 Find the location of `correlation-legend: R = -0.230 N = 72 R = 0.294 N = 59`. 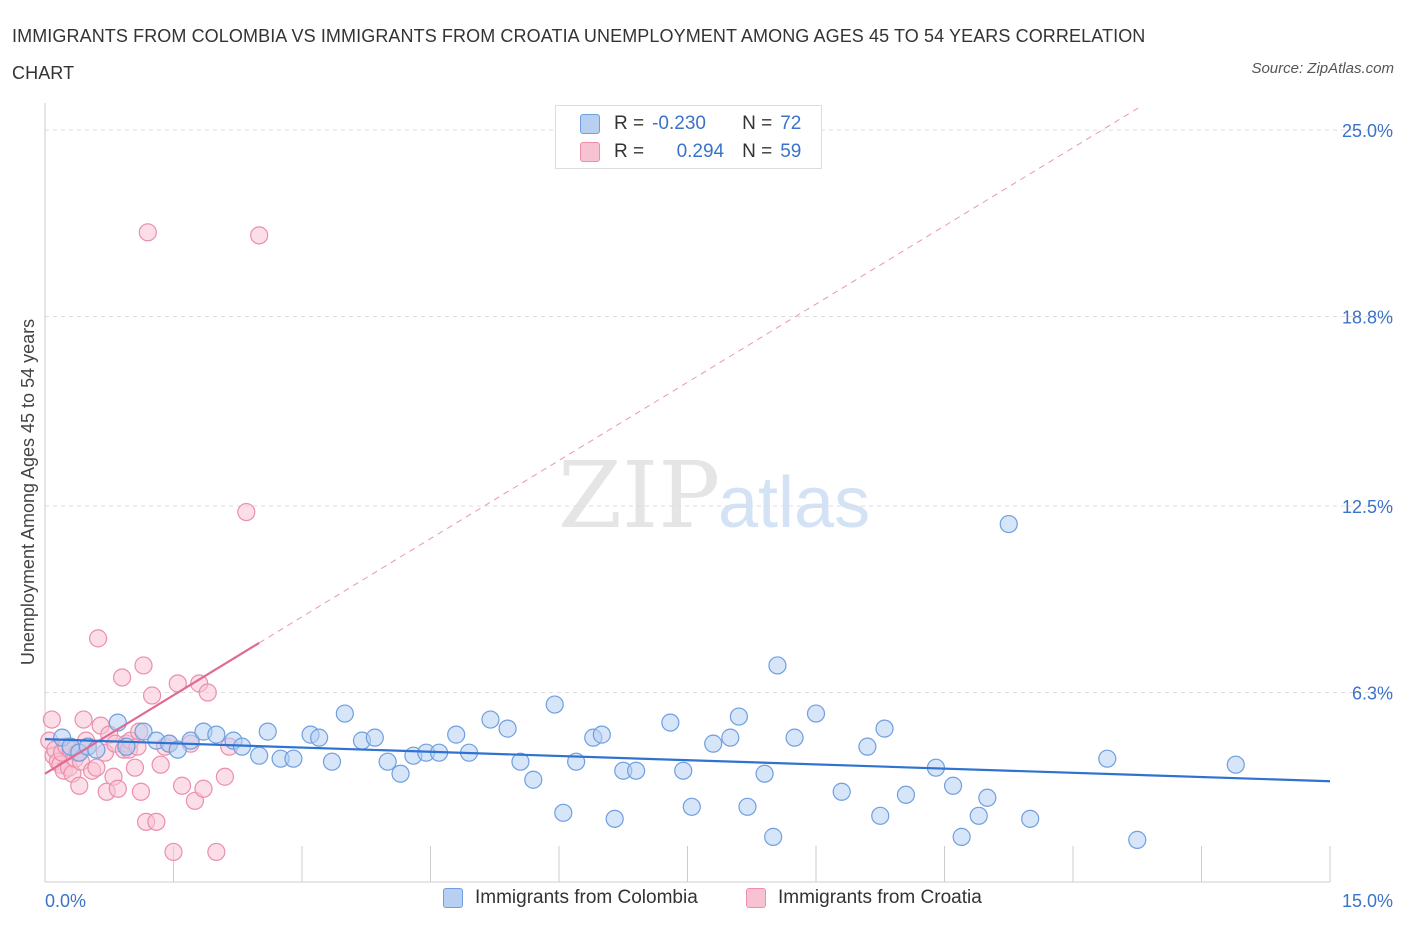

correlation-legend: R = -0.230 N = 72 R = 0.294 N = 59 is located at coordinates (688, 137).